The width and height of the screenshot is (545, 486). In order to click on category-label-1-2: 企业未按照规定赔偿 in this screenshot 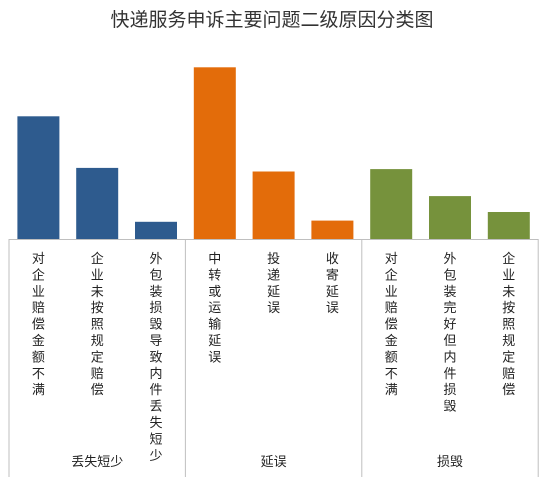, I will do `click(97, 324)`.